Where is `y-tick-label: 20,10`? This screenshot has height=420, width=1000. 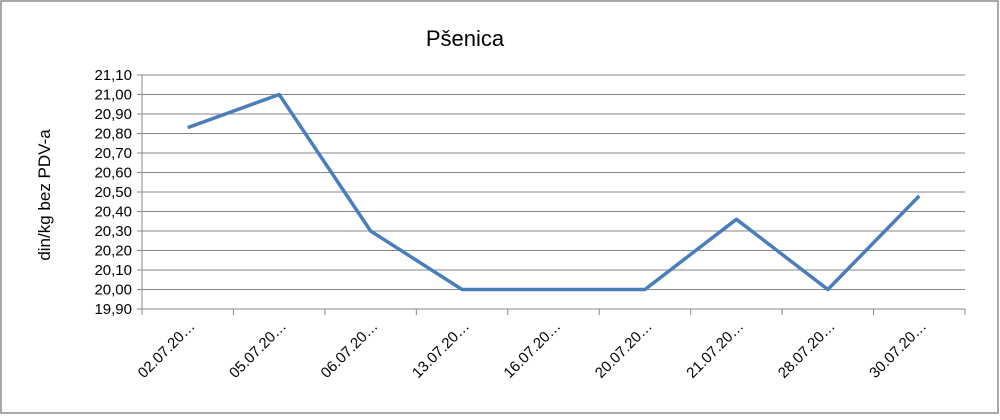
y-tick-label: 20,10 is located at coordinates (113, 270).